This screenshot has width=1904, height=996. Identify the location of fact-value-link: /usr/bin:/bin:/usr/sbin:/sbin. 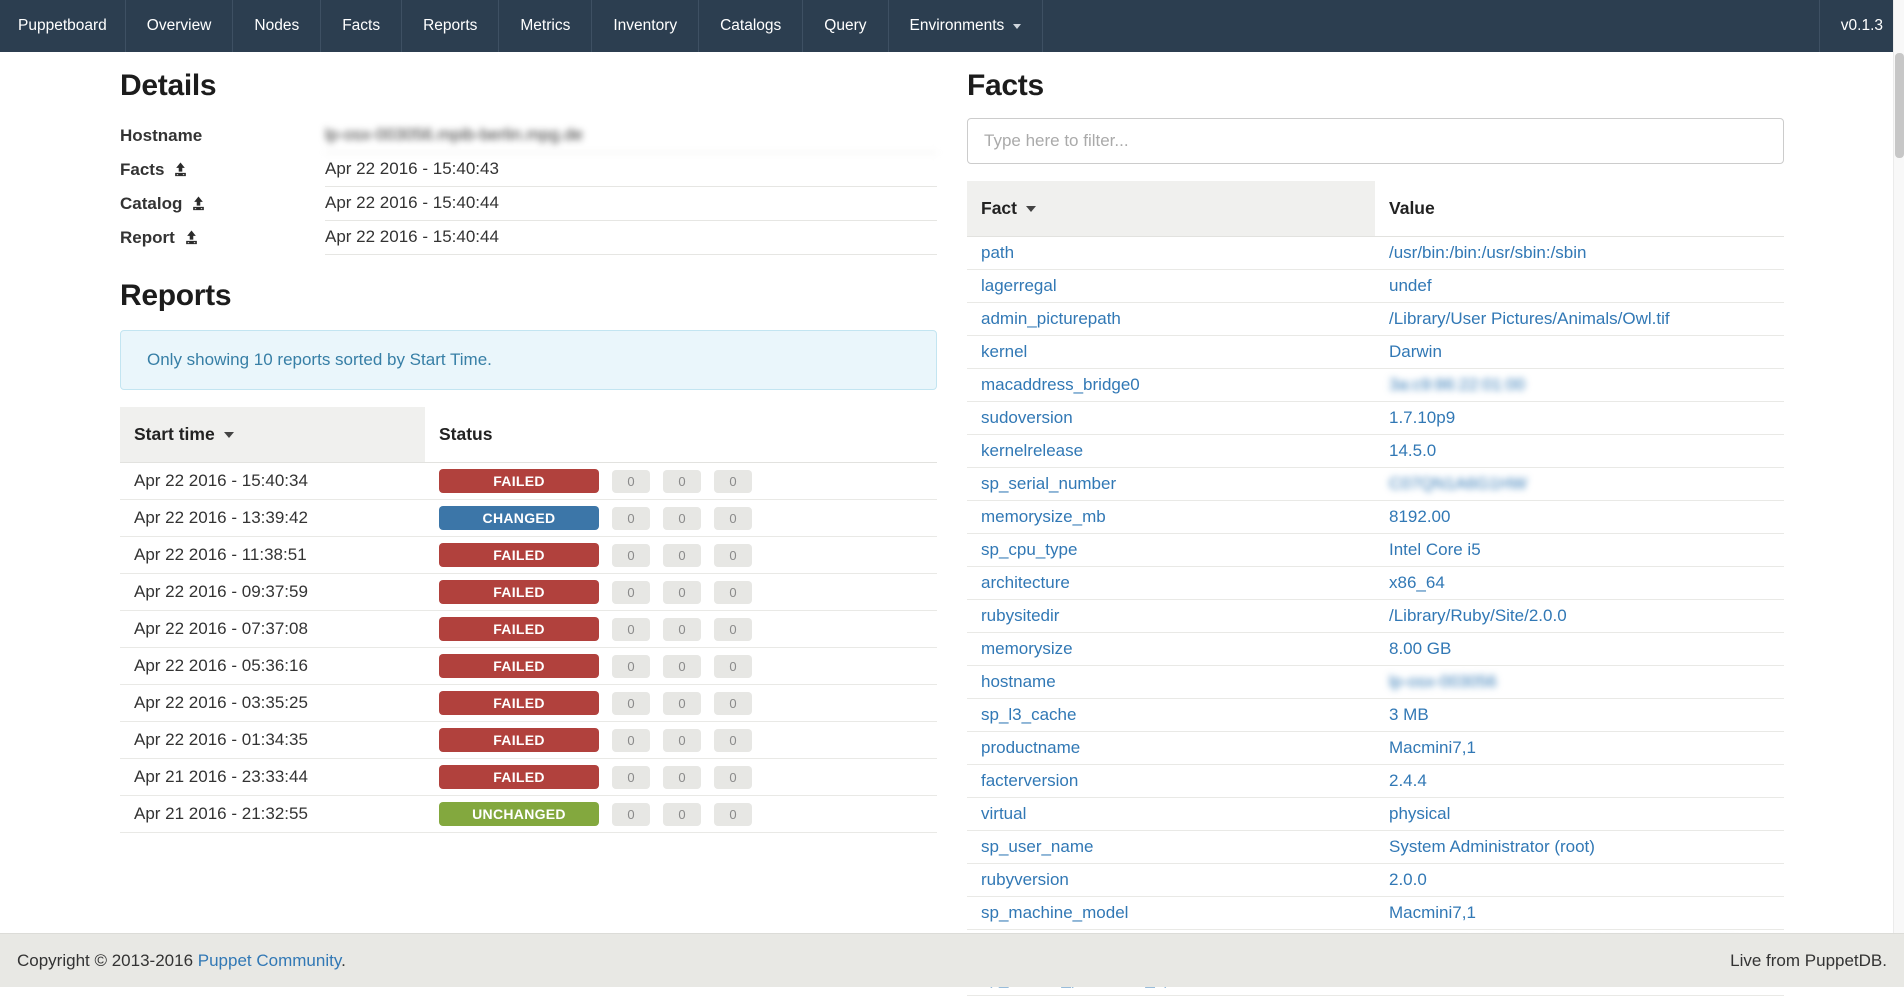
(1488, 252).